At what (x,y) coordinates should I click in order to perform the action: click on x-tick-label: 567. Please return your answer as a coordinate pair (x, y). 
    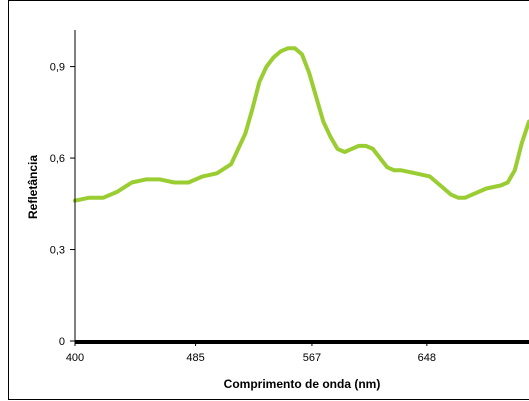
    Looking at the image, I should click on (312, 358).